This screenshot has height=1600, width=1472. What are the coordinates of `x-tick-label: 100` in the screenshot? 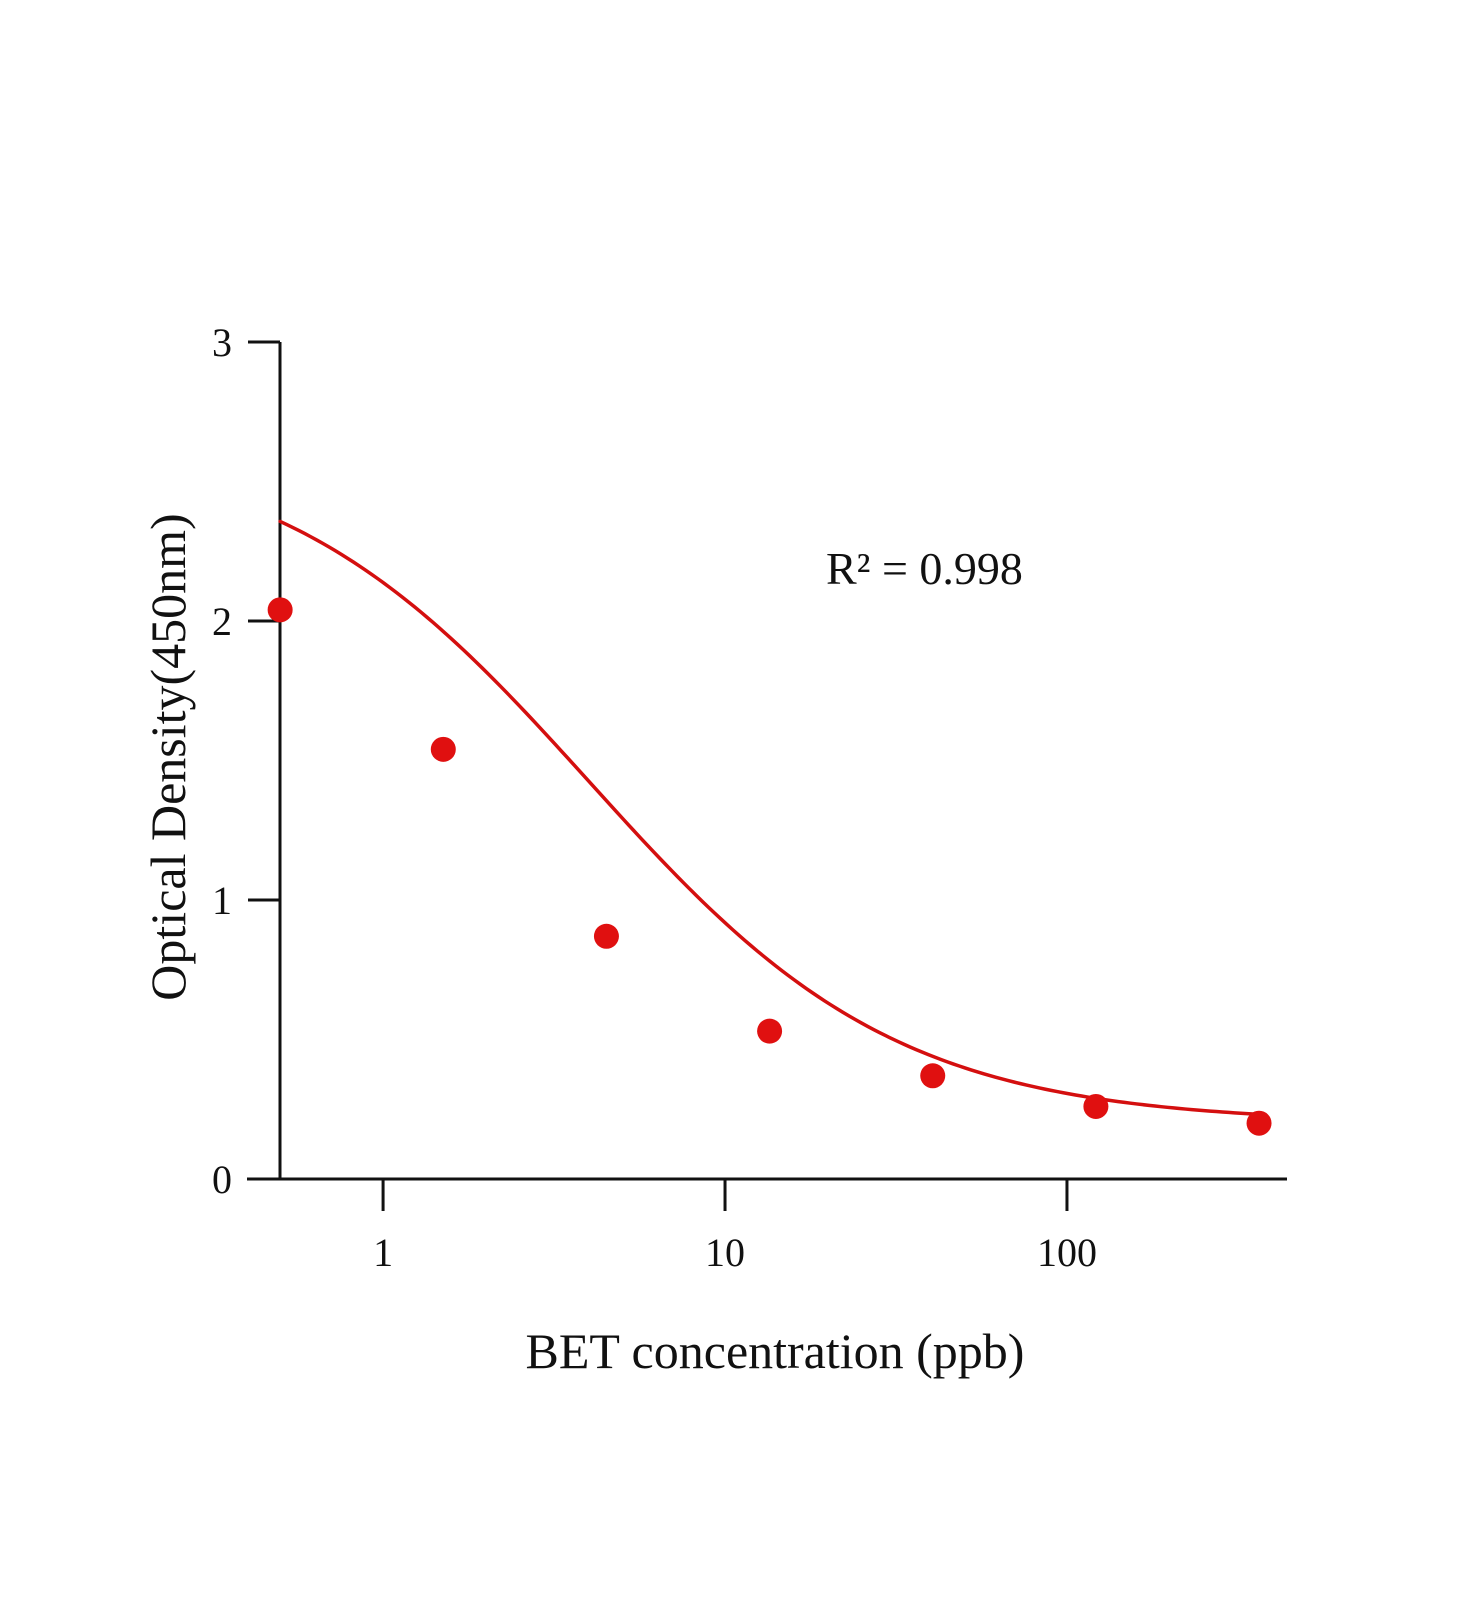 It's located at (1067, 1252).